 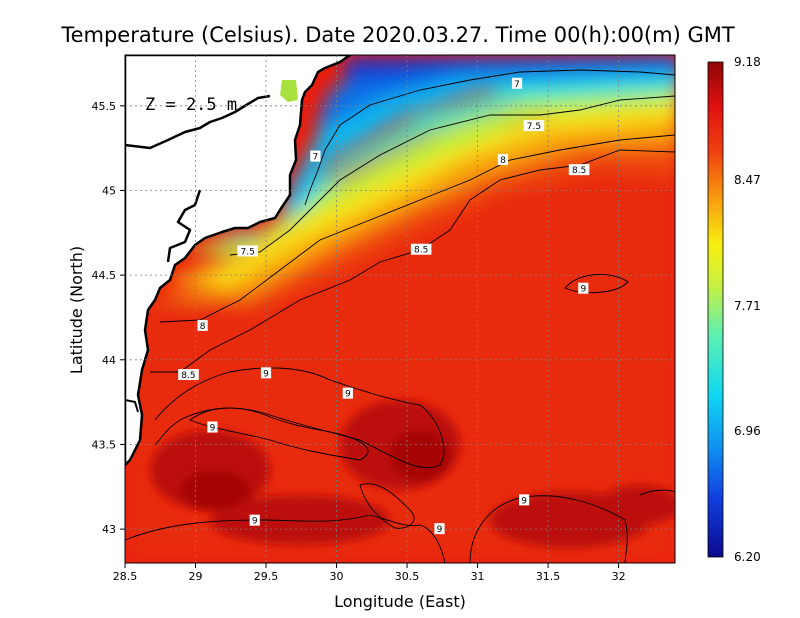 What do you see at coordinates (387, 506) in the screenshot?
I see `contour-9-south-mid` at bounding box center [387, 506].